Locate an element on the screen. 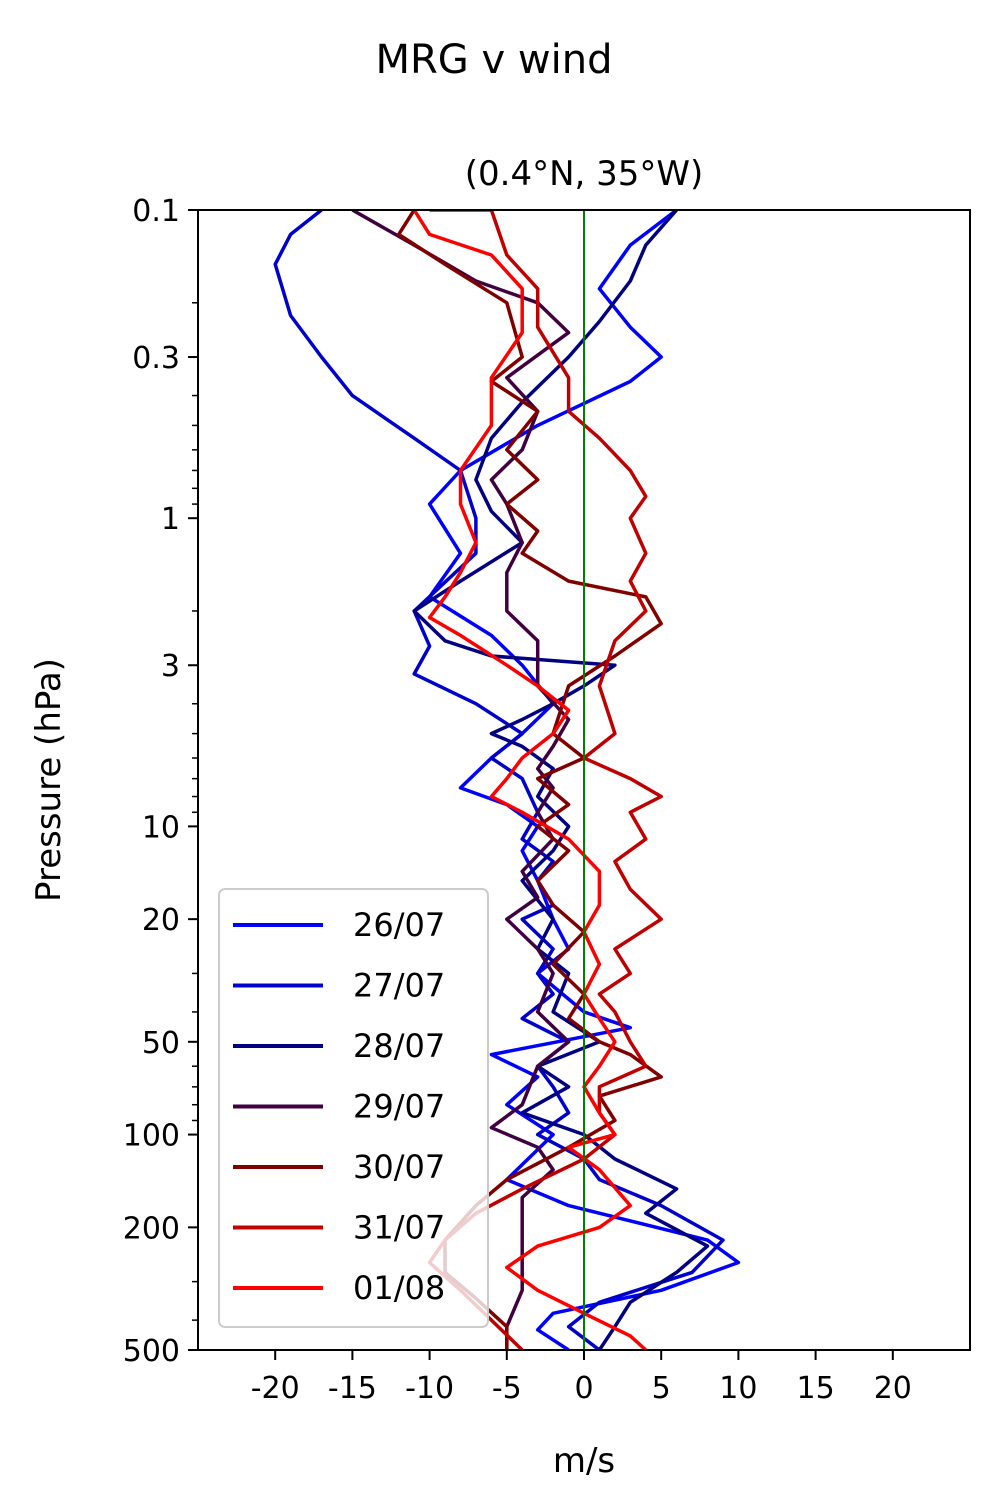 Image resolution: width=990 pixels, height=1500 pixels. x-tick-label: 20 is located at coordinates (893, 1388).